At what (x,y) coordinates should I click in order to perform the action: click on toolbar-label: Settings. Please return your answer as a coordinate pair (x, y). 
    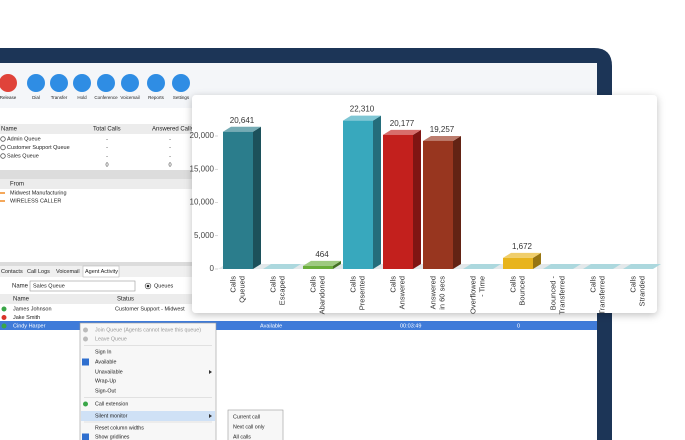
    Looking at the image, I should click on (181, 97).